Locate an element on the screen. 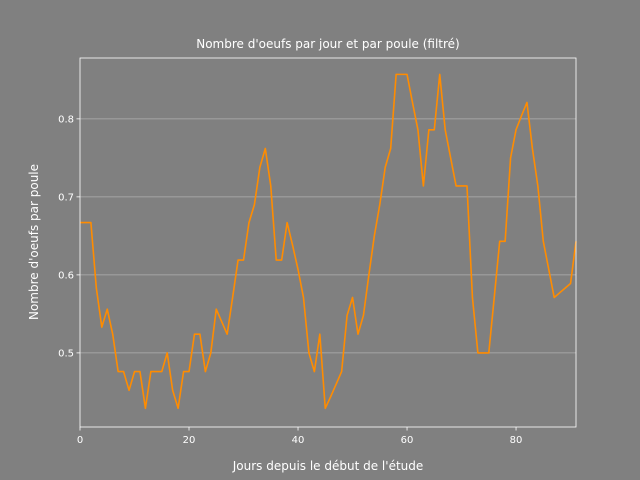  x-axis-ticks: 0 20 40 60 80 is located at coordinates (300, 436).